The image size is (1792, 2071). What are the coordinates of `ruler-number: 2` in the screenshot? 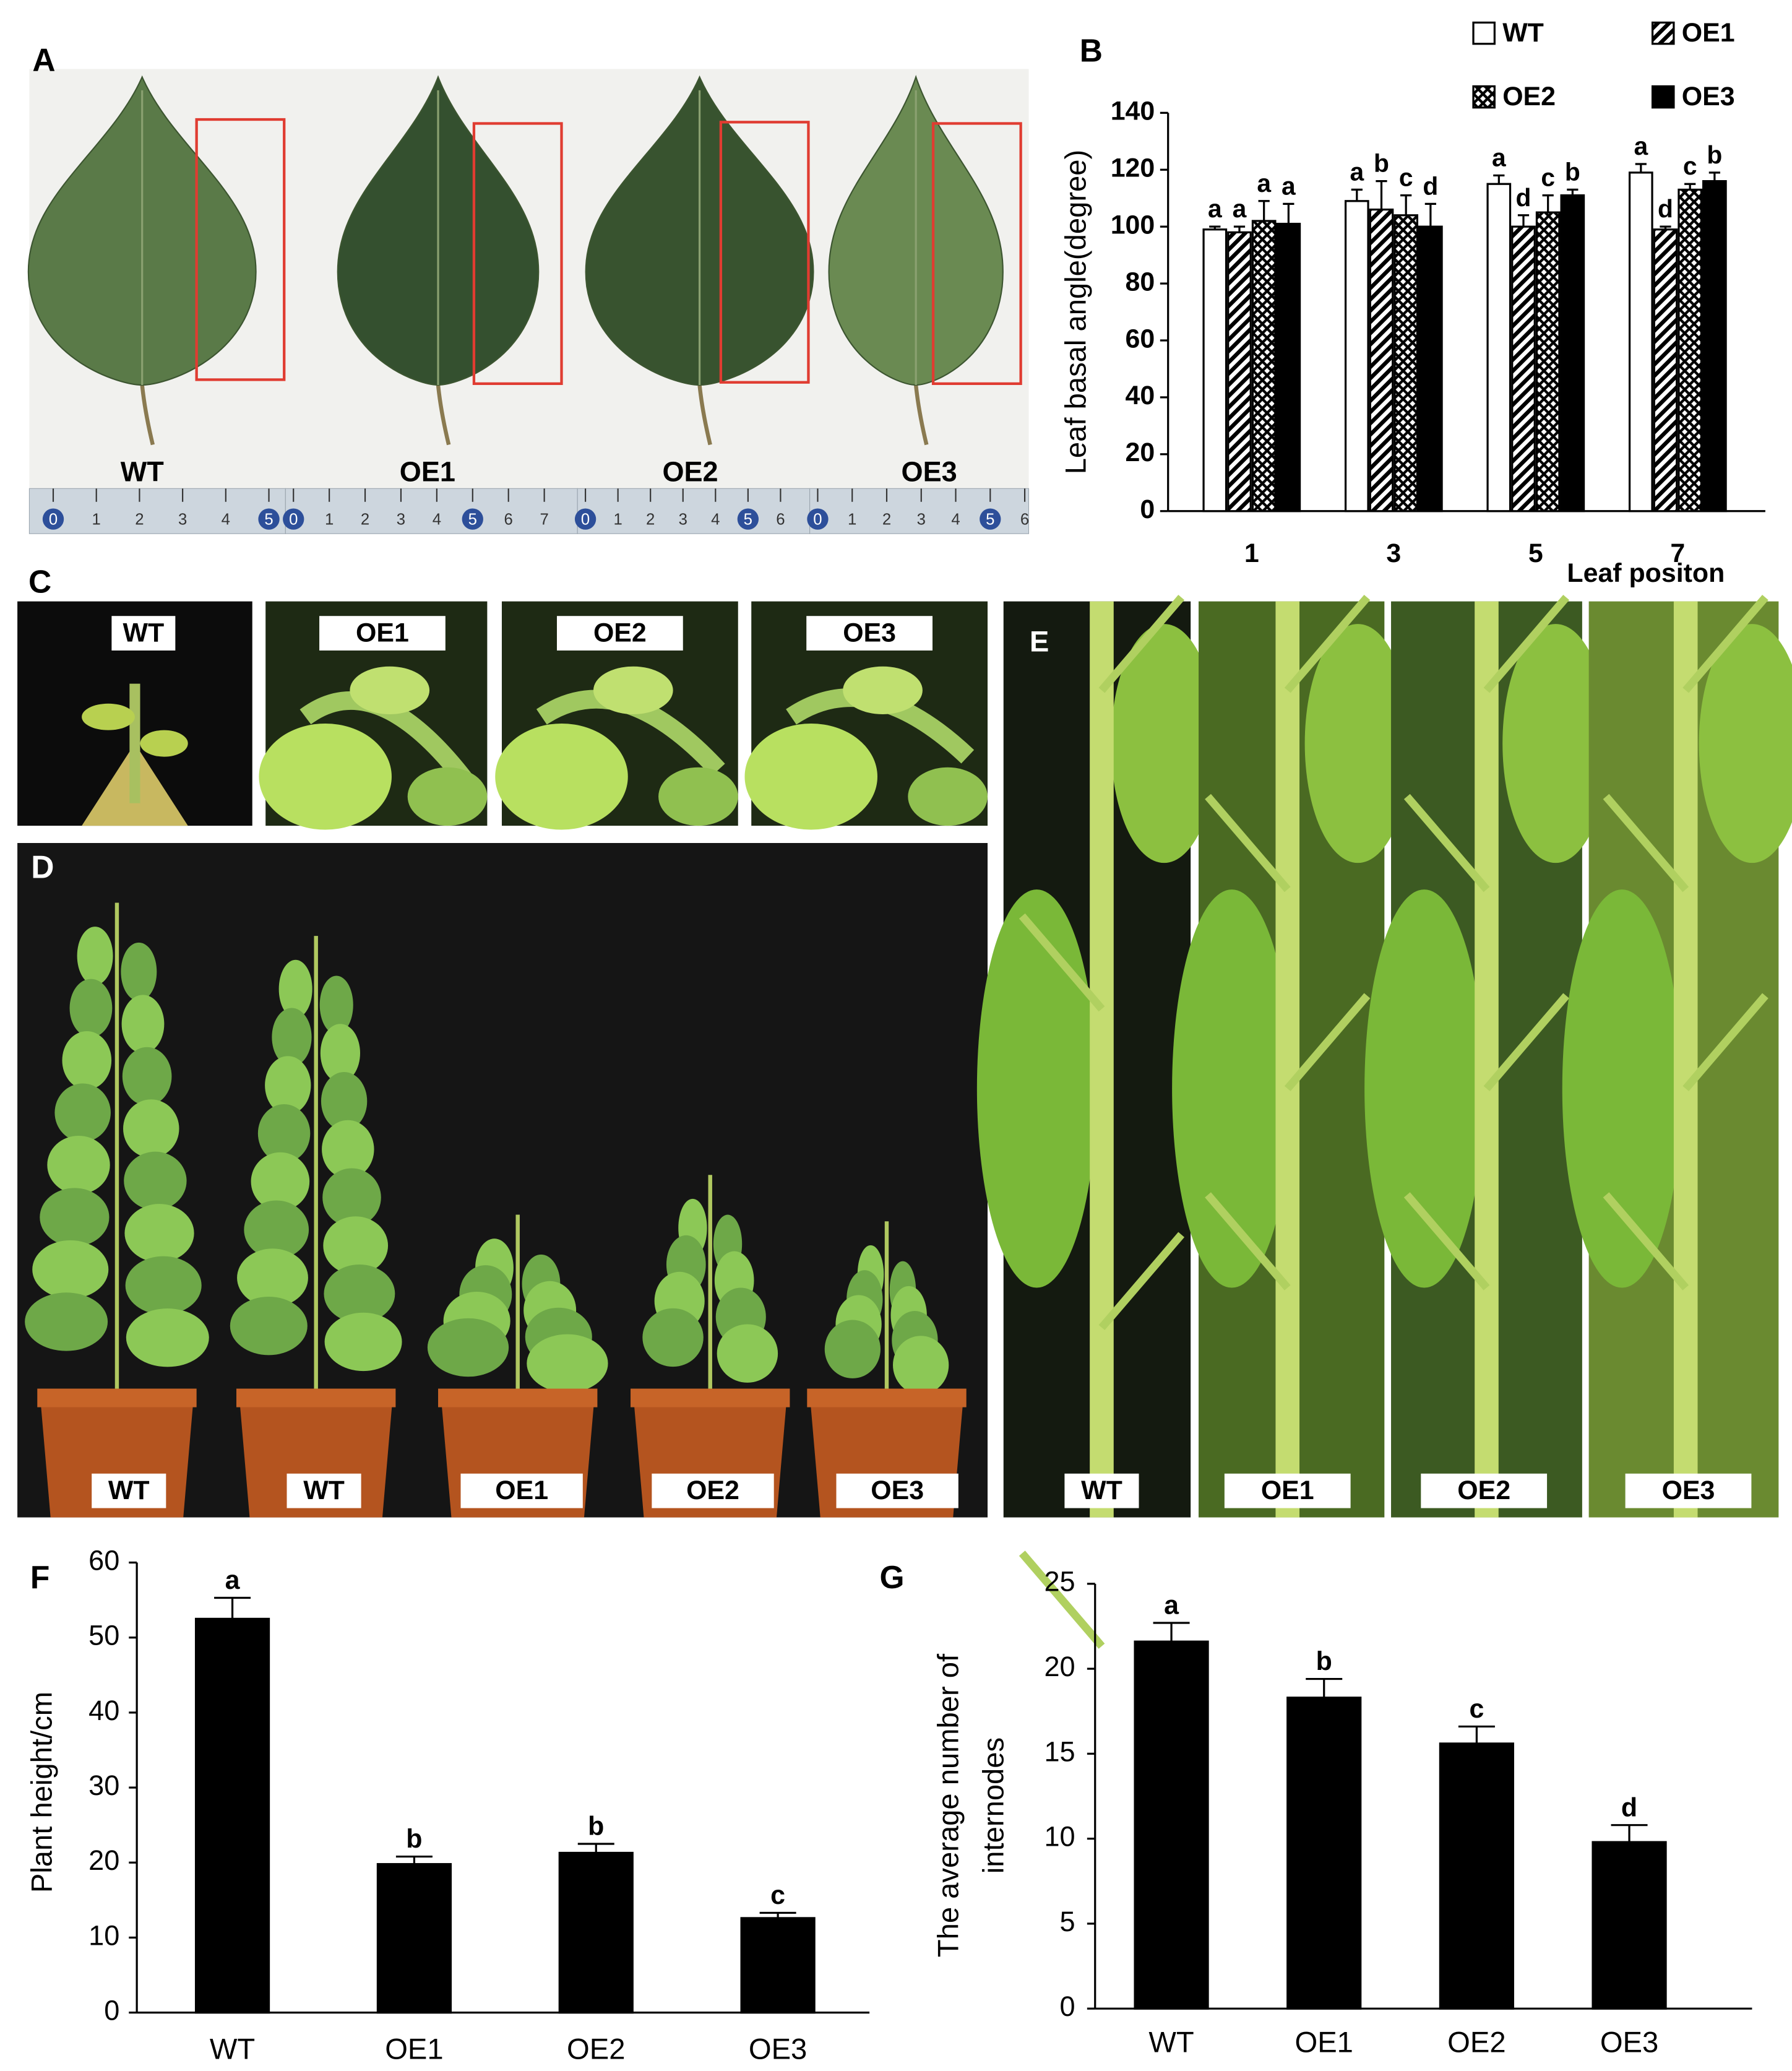 It's located at (365, 520).